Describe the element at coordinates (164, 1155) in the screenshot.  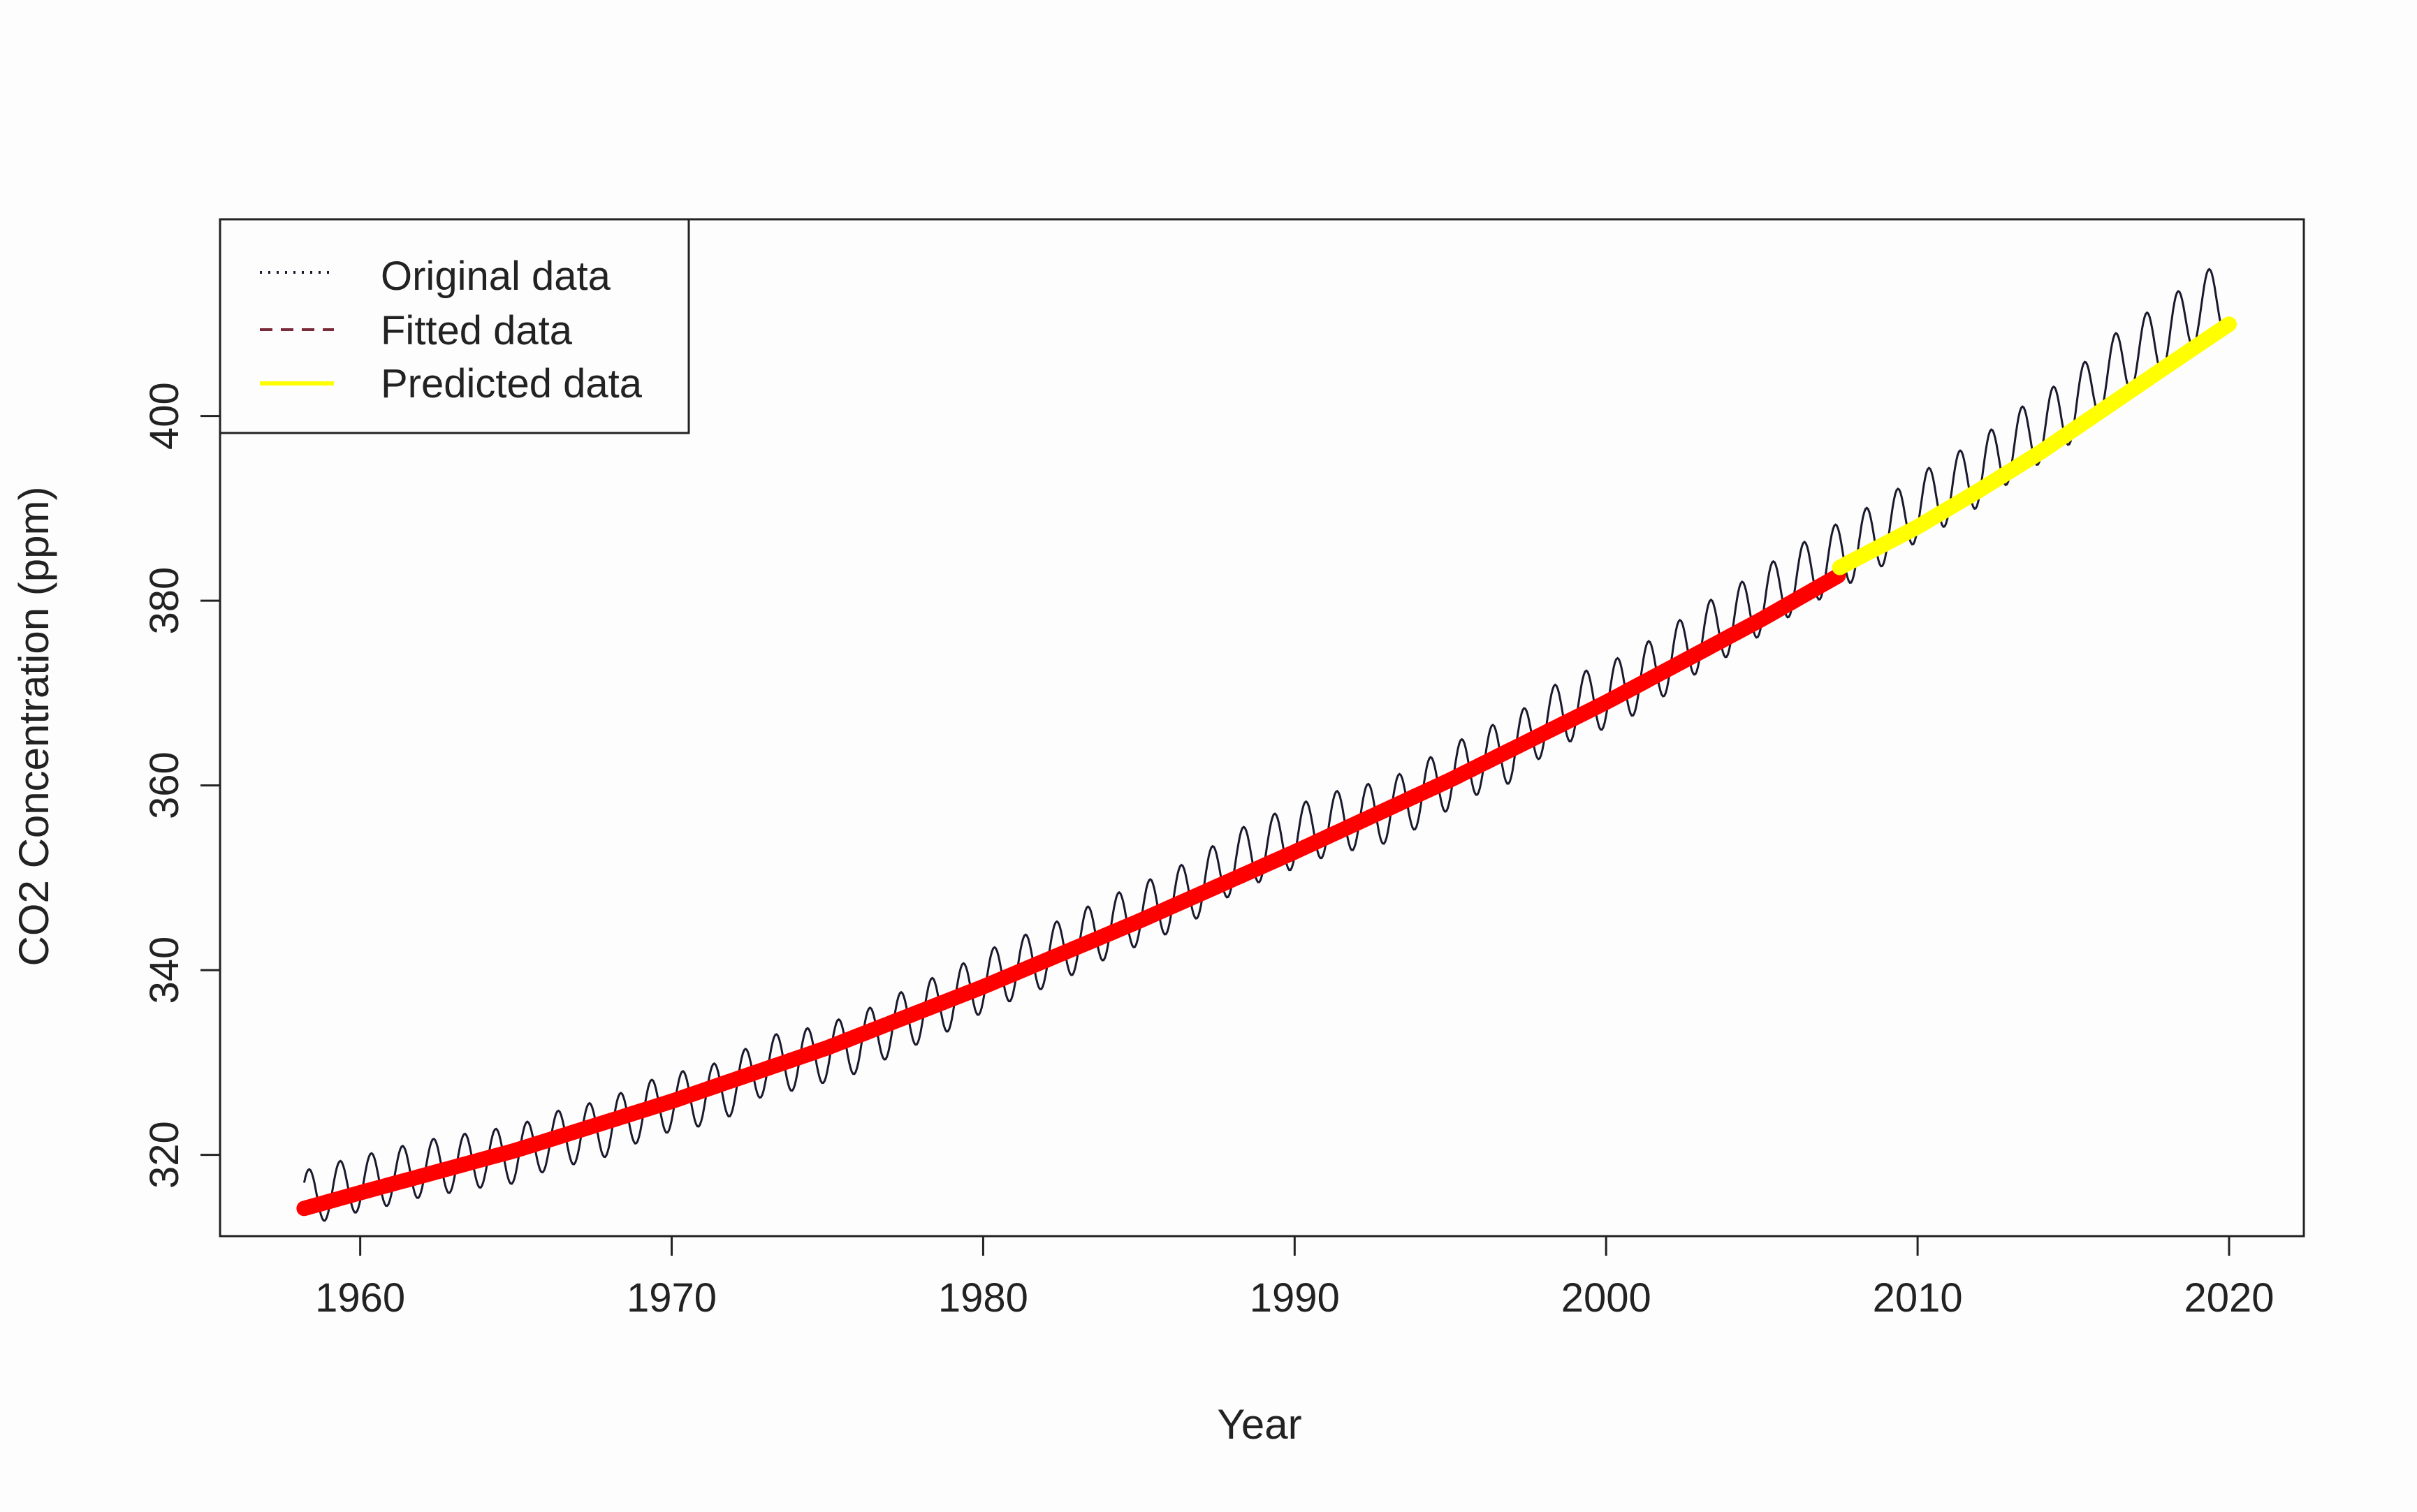
I see `y-tick-label: 320` at that location.